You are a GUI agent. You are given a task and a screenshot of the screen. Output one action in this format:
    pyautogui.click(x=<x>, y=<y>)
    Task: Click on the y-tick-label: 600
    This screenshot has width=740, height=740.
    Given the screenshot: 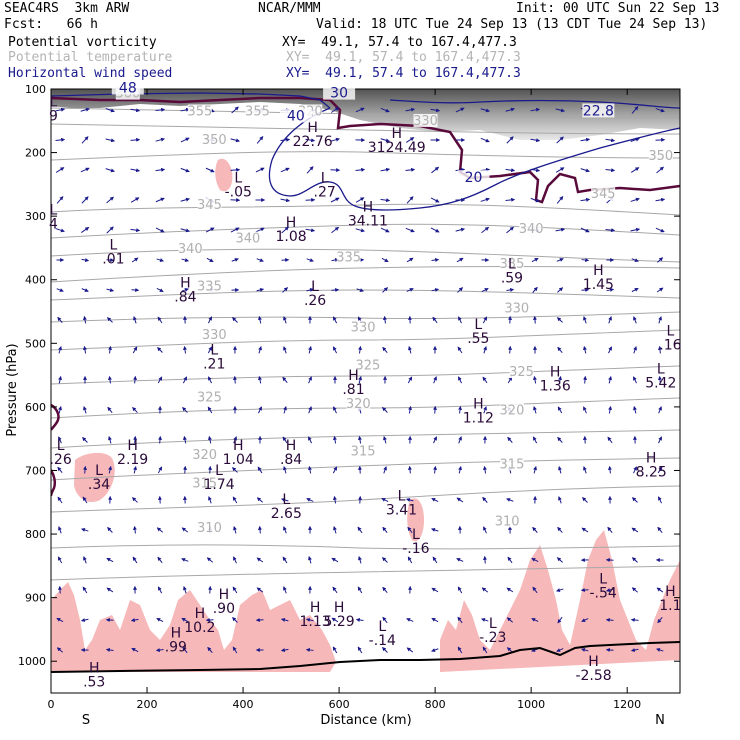 What is the action you would take?
    pyautogui.click(x=35, y=407)
    